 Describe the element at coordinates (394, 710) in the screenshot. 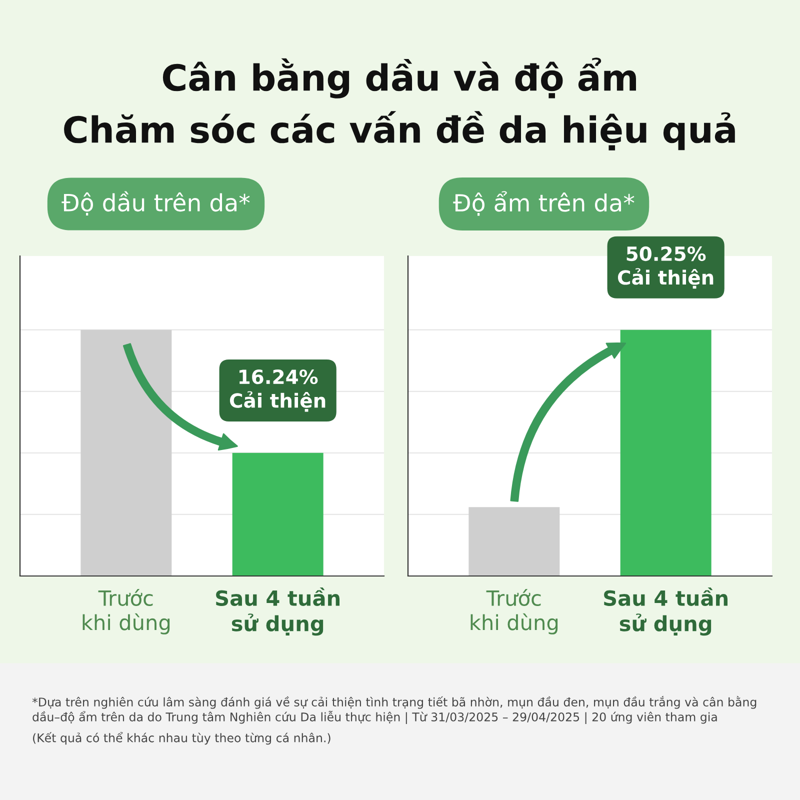

I see `text: *Dựa trên nghiên cứu lâm sàng đánh giá về sự cải thiện tình trạng tiết bã nhờn, mụn đầu đen, mụn đầu trắng và cân bằng dầu–độ ẩm trên da do Trung tâm Nghiên cứu Da liễu thực hiện | Từ 31/03/2025 – 29/04/2025 | 20 ứng viên tham gia` at that location.